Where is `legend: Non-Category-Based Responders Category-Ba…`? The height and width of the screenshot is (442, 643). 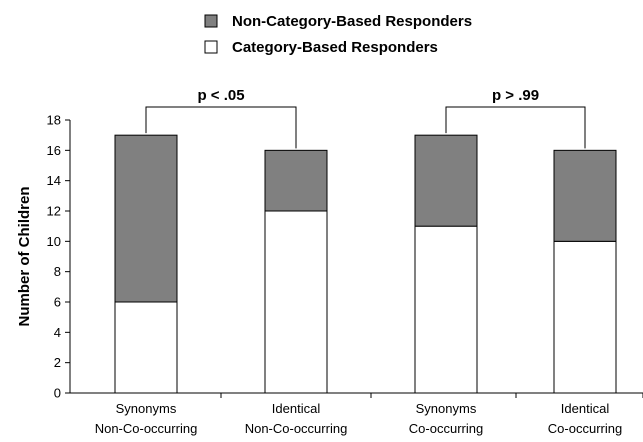 legend: Non-Category-Based Responders Category-Ba… is located at coordinates (338, 34).